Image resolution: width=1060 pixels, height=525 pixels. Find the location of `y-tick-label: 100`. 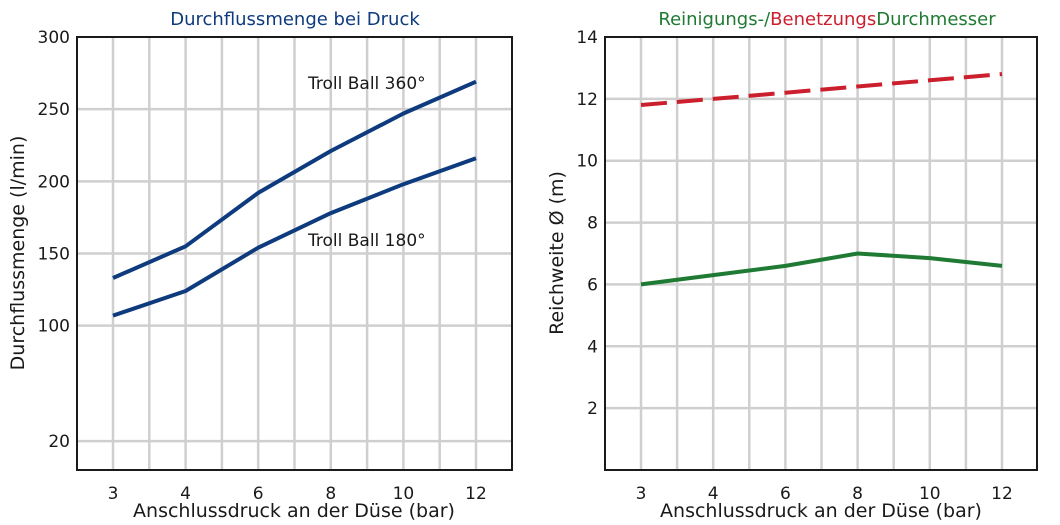

y-tick-label: 100 is located at coordinates (54, 327).